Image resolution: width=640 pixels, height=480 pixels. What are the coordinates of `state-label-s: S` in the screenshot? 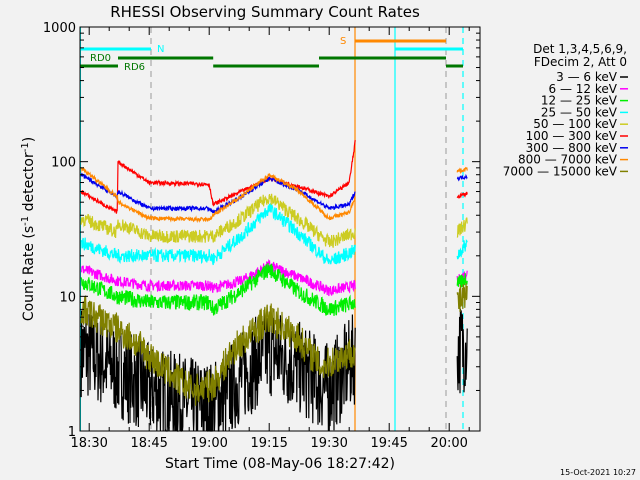 It's located at (343, 41).